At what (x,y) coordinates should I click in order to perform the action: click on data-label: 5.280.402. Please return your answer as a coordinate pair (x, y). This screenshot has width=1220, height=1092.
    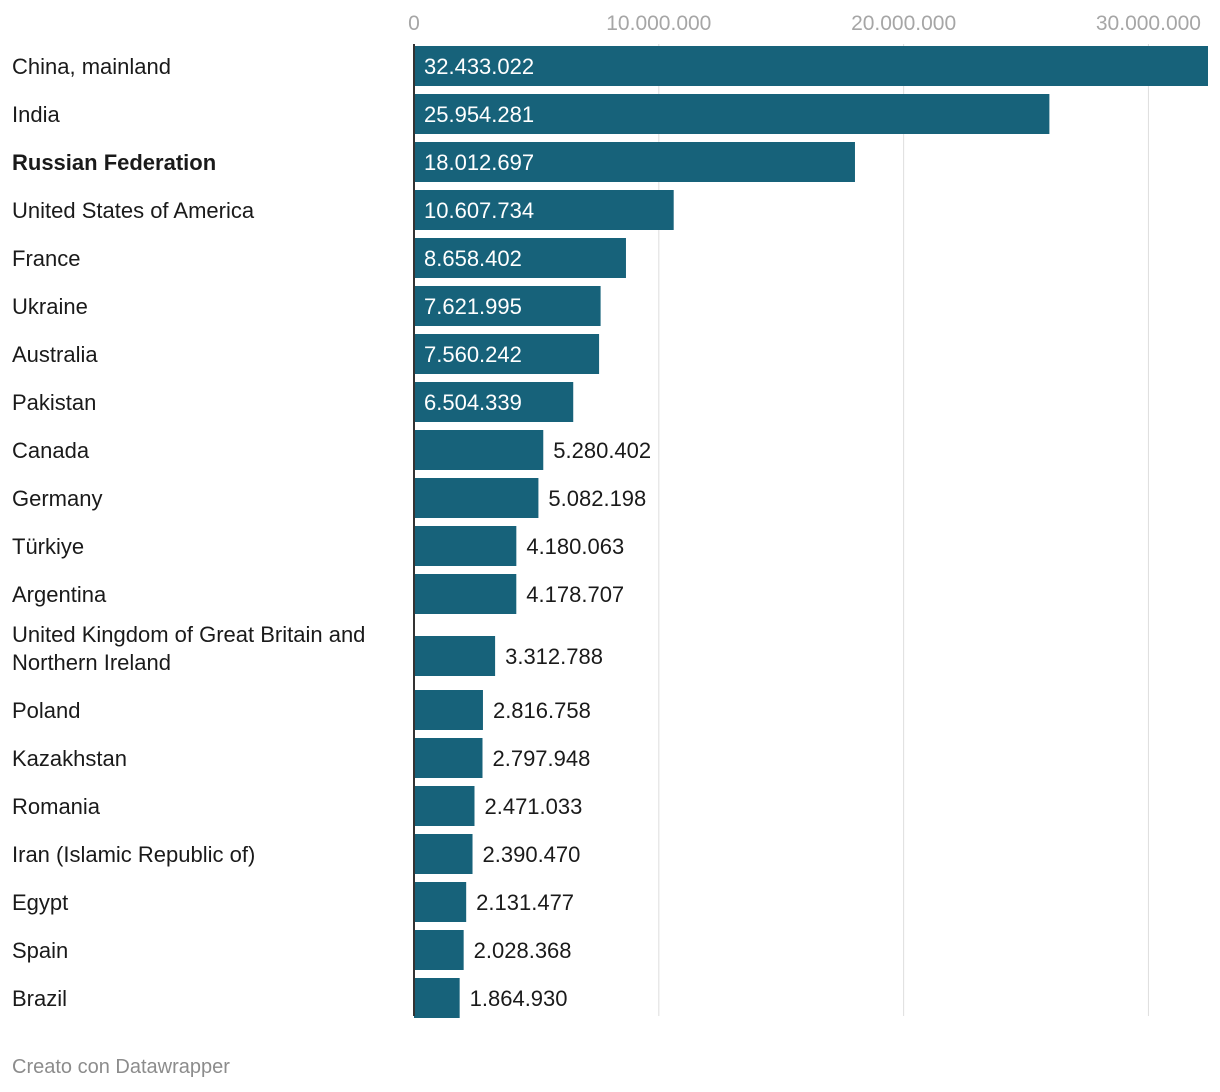
    Looking at the image, I should click on (602, 450).